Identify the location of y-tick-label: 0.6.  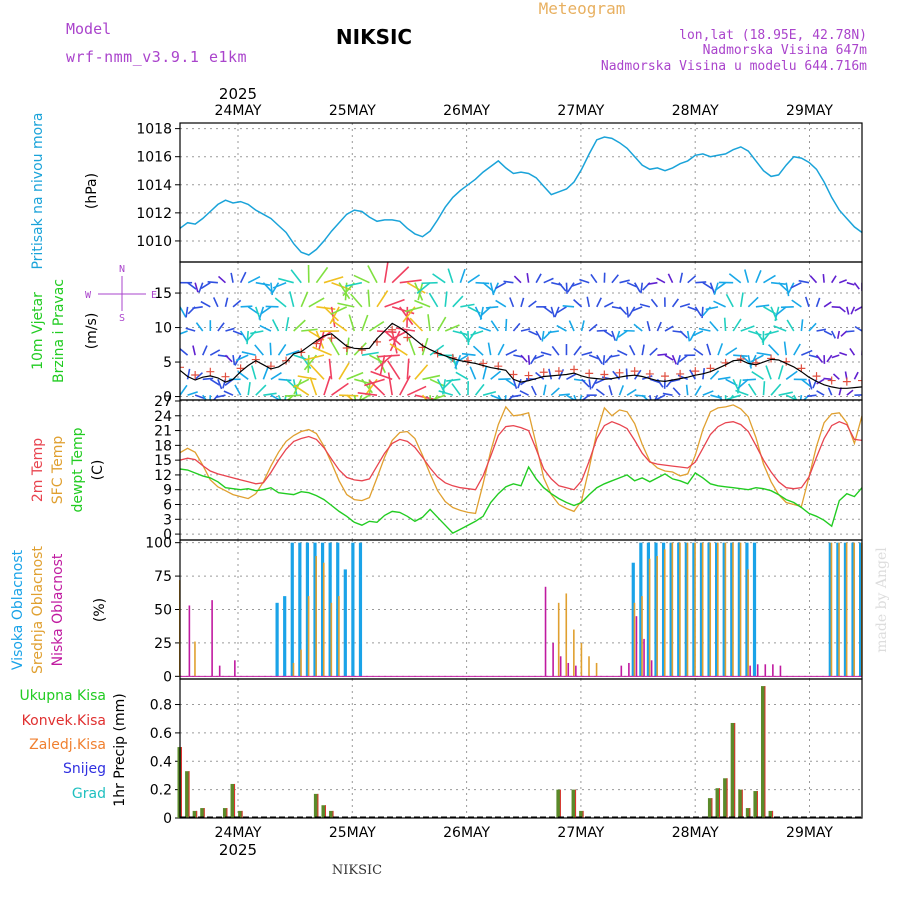
(161, 734).